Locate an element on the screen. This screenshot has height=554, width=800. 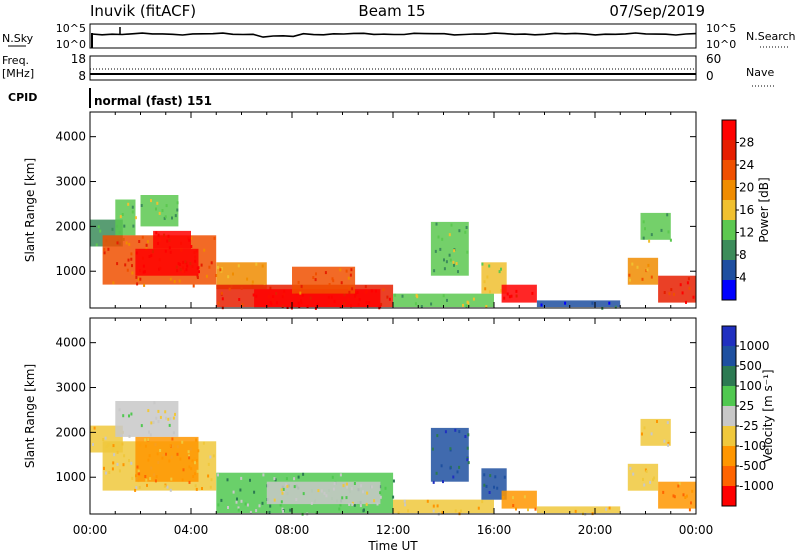
xtick-label: 20:00 is located at coordinates (595, 530).